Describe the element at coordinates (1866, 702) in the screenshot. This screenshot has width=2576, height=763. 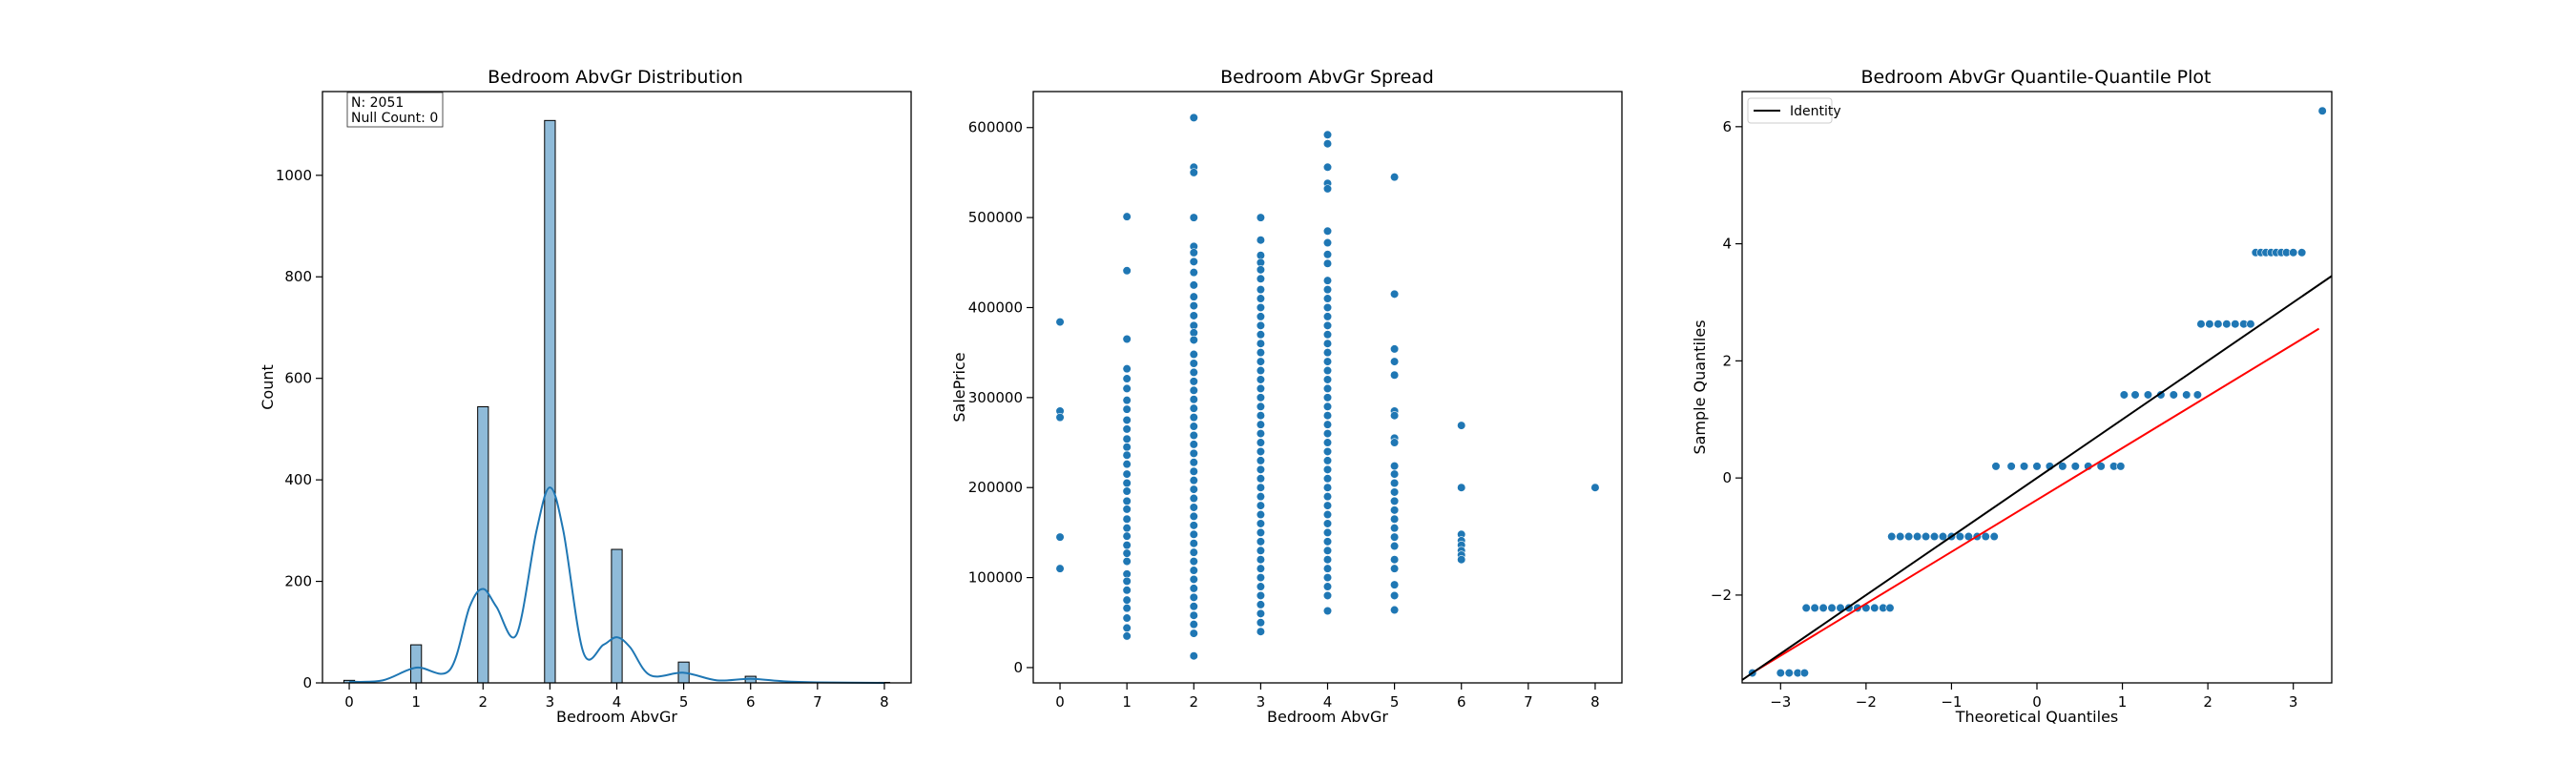
I see `x-tick-label: −2` at that location.